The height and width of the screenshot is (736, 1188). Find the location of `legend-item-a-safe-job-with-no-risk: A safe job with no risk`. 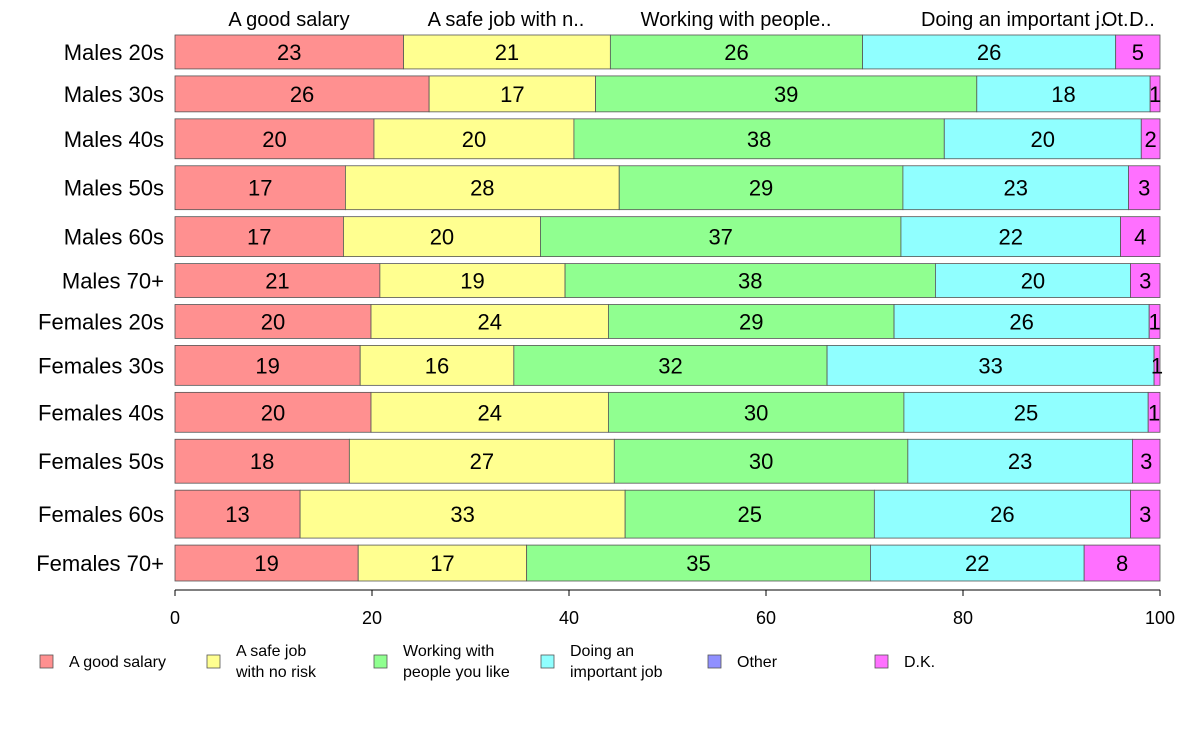

legend-item-a-safe-job-with-no-risk: A safe job with no risk is located at coordinates (261, 662).